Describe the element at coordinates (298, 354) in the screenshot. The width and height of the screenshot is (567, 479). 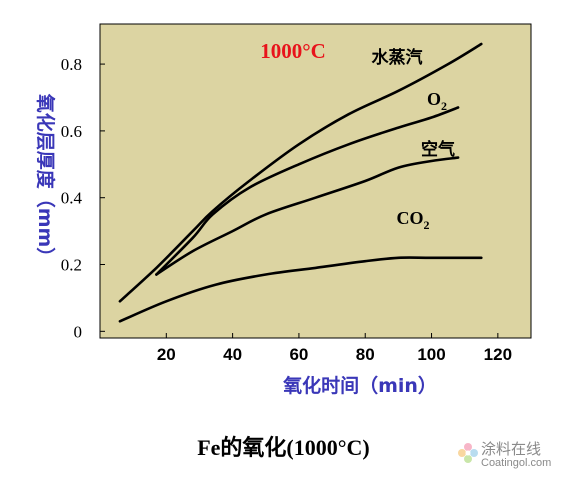
I see `x-tick-label: 60` at that location.